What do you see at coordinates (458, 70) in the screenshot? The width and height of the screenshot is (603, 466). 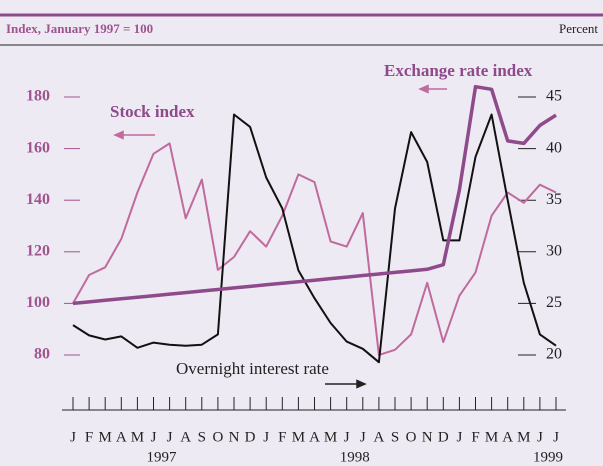 I see `series-label: Exchange rate index` at bounding box center [458, 70].